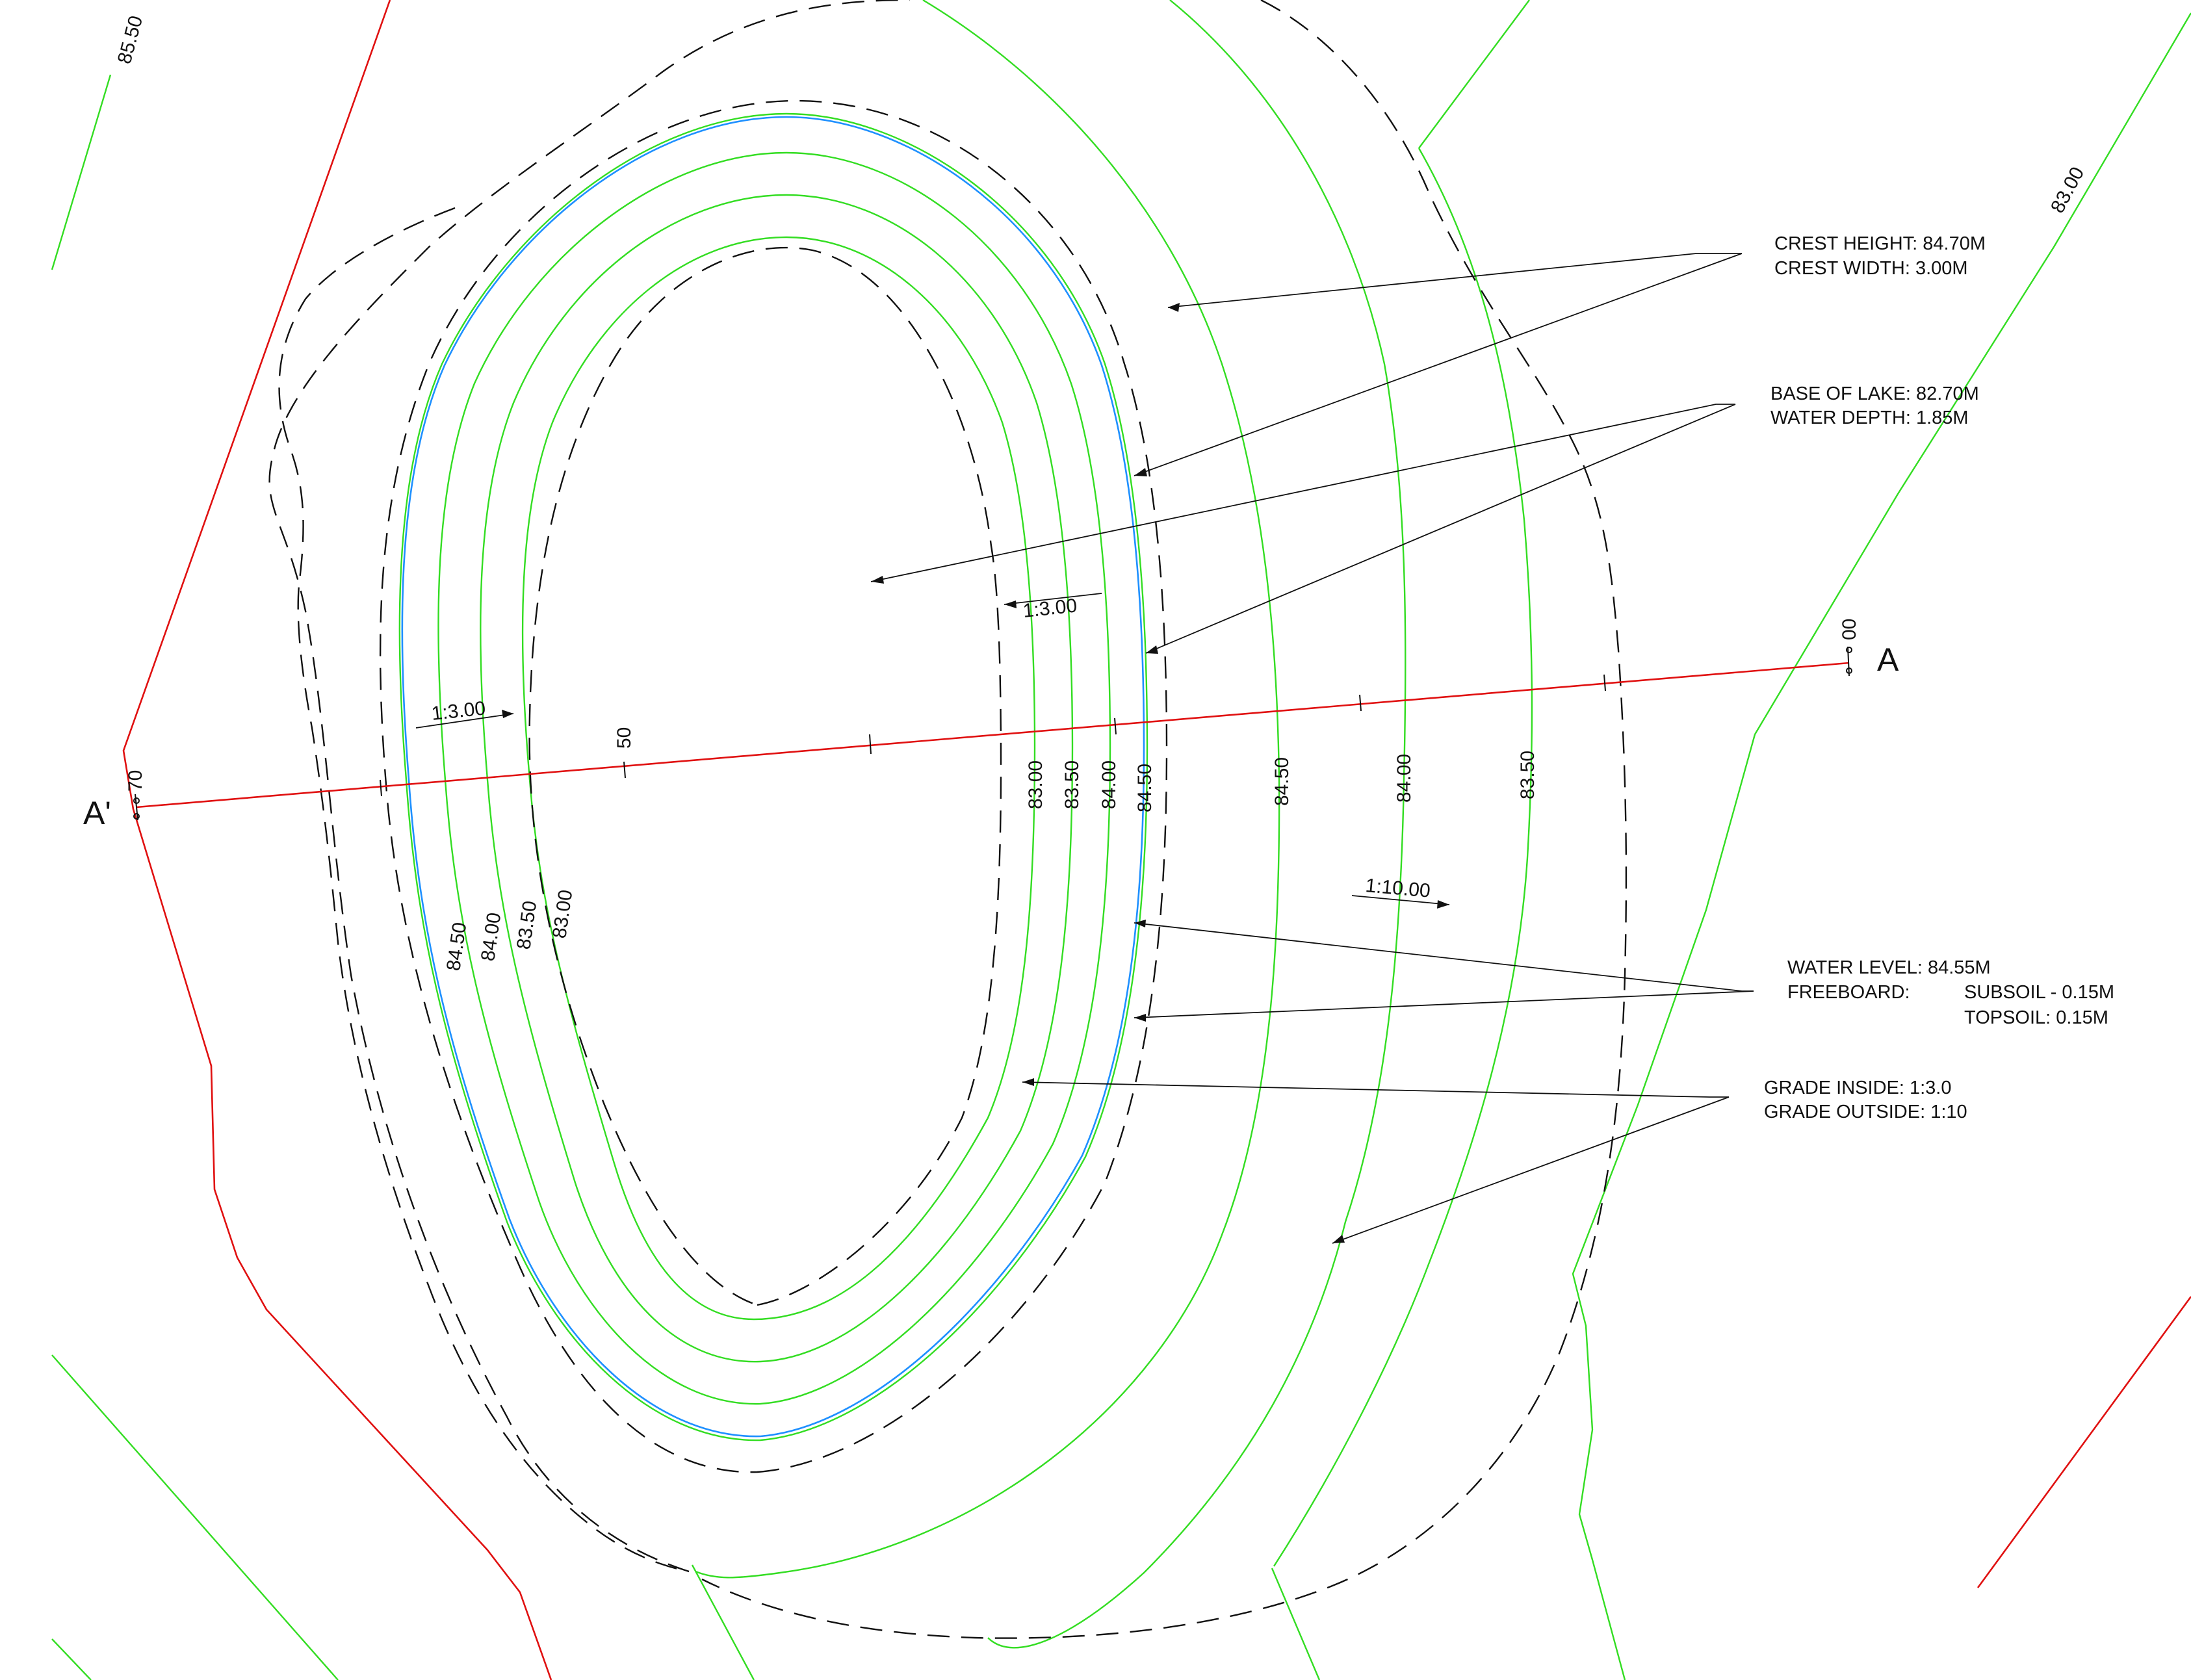 This screenshot has width=2191, height=1680. I want to click on contour-83-00-lower, so click(1664, 1207).